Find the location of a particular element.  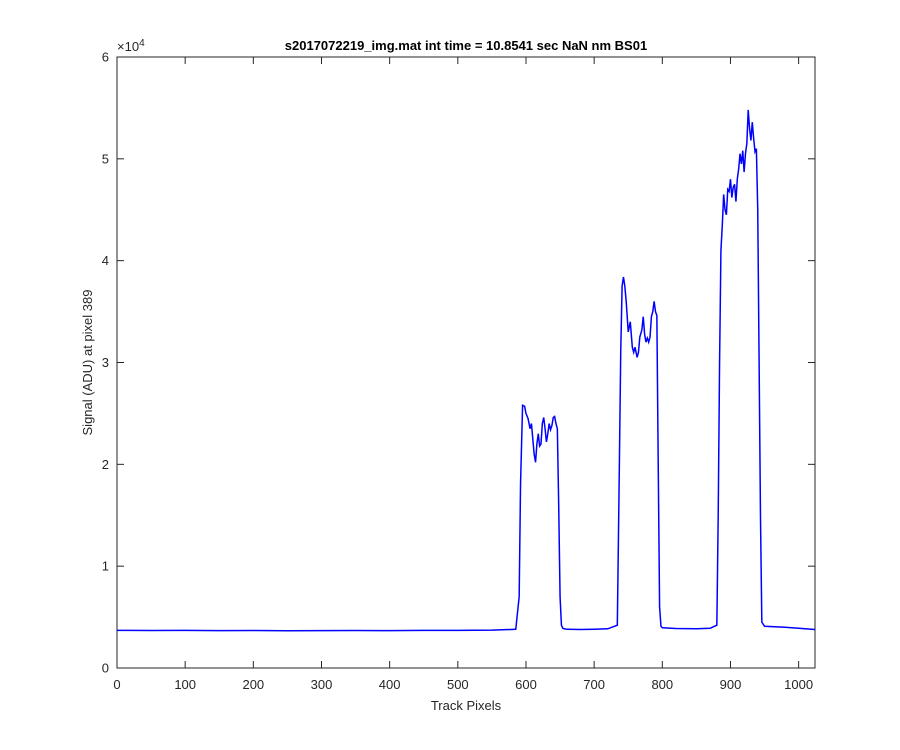

x-tick-label: 400 is located at coordinates (390, 684).